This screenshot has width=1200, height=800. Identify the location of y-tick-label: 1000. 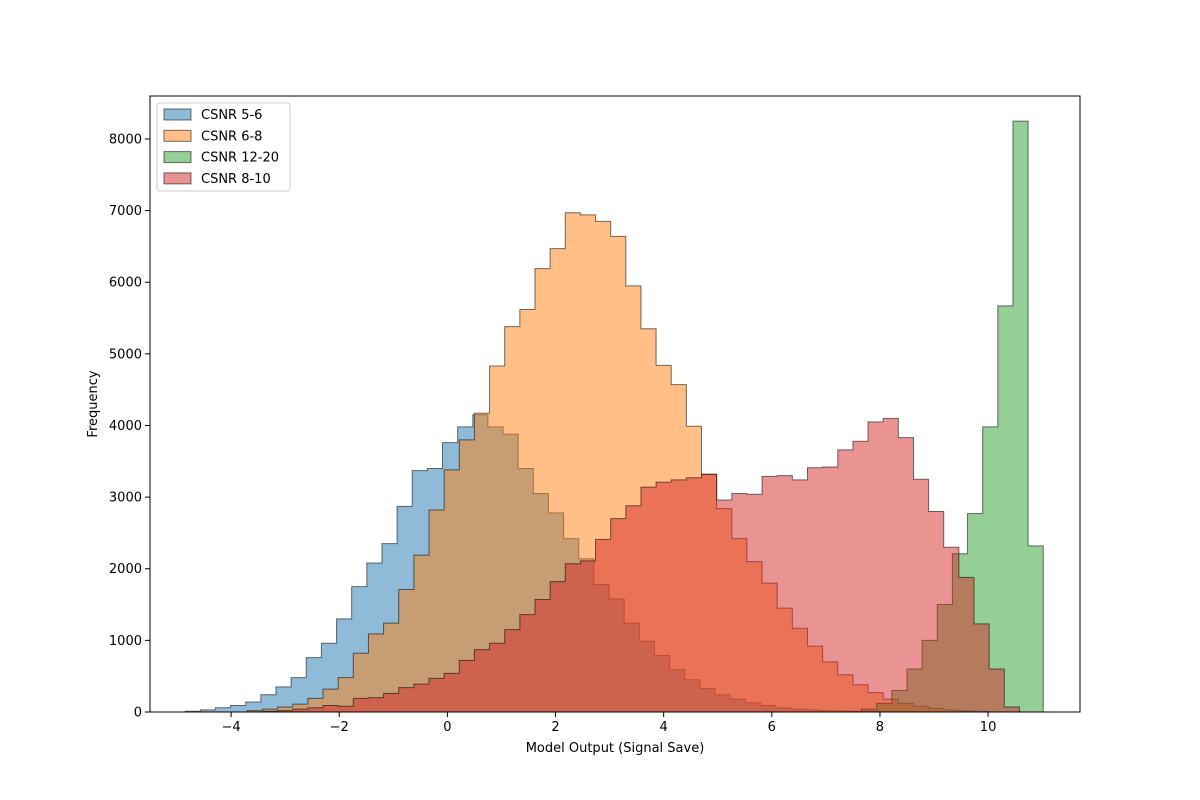
(125, 641).